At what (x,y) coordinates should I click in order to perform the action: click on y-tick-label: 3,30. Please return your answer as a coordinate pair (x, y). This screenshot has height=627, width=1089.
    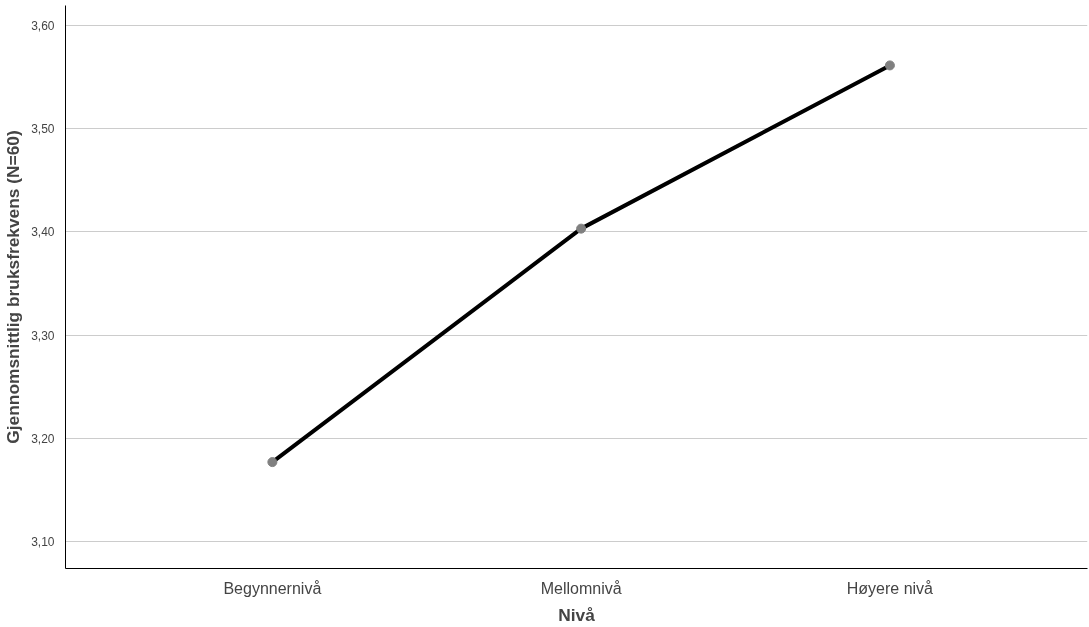
    Looking at the image, I should click on (43, 335).